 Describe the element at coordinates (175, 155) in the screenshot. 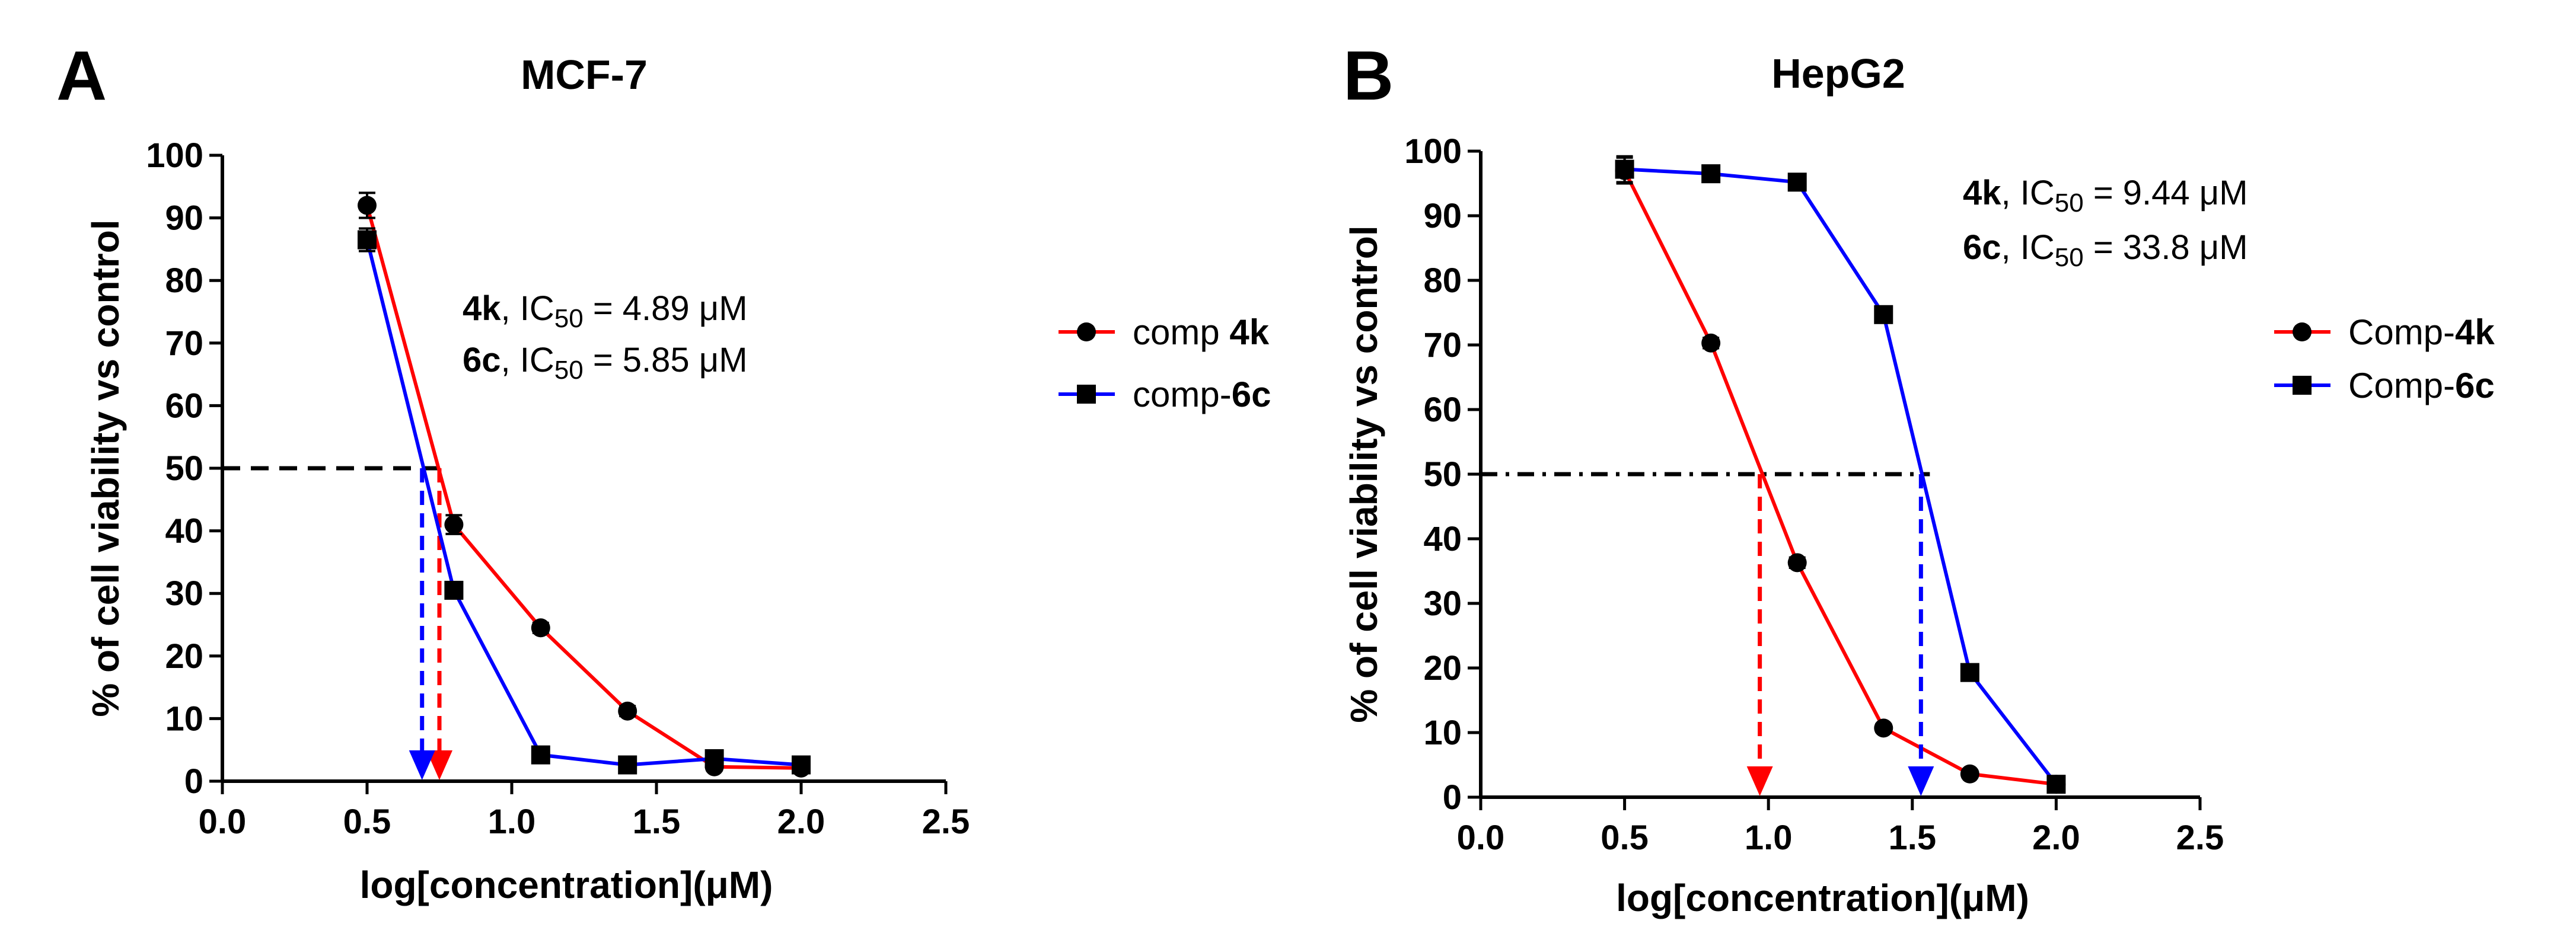

I see `panel-a-y-tick-label: 100` at that location.